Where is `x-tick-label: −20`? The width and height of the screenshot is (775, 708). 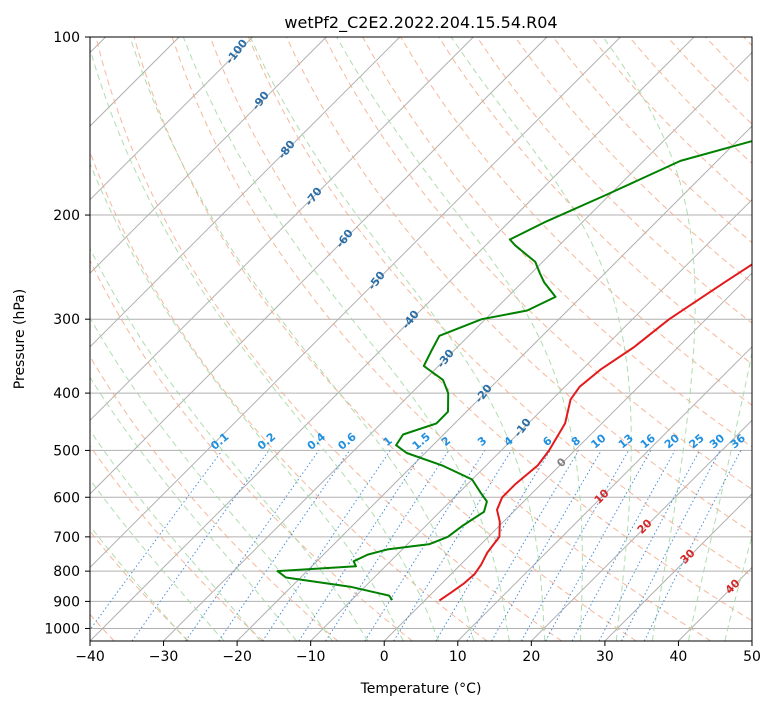 x-tick-label: −20 is located at coordinates (237, 657).